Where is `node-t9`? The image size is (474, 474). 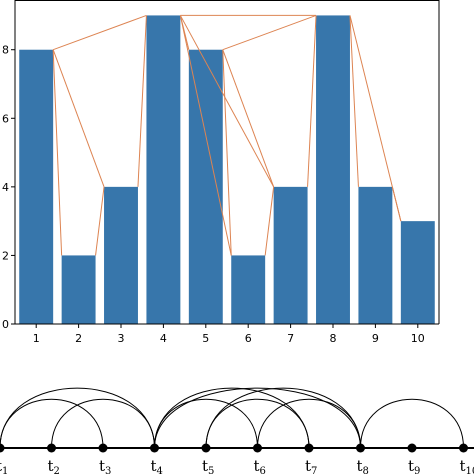
node-t9 is located at coordinates (412, 448).